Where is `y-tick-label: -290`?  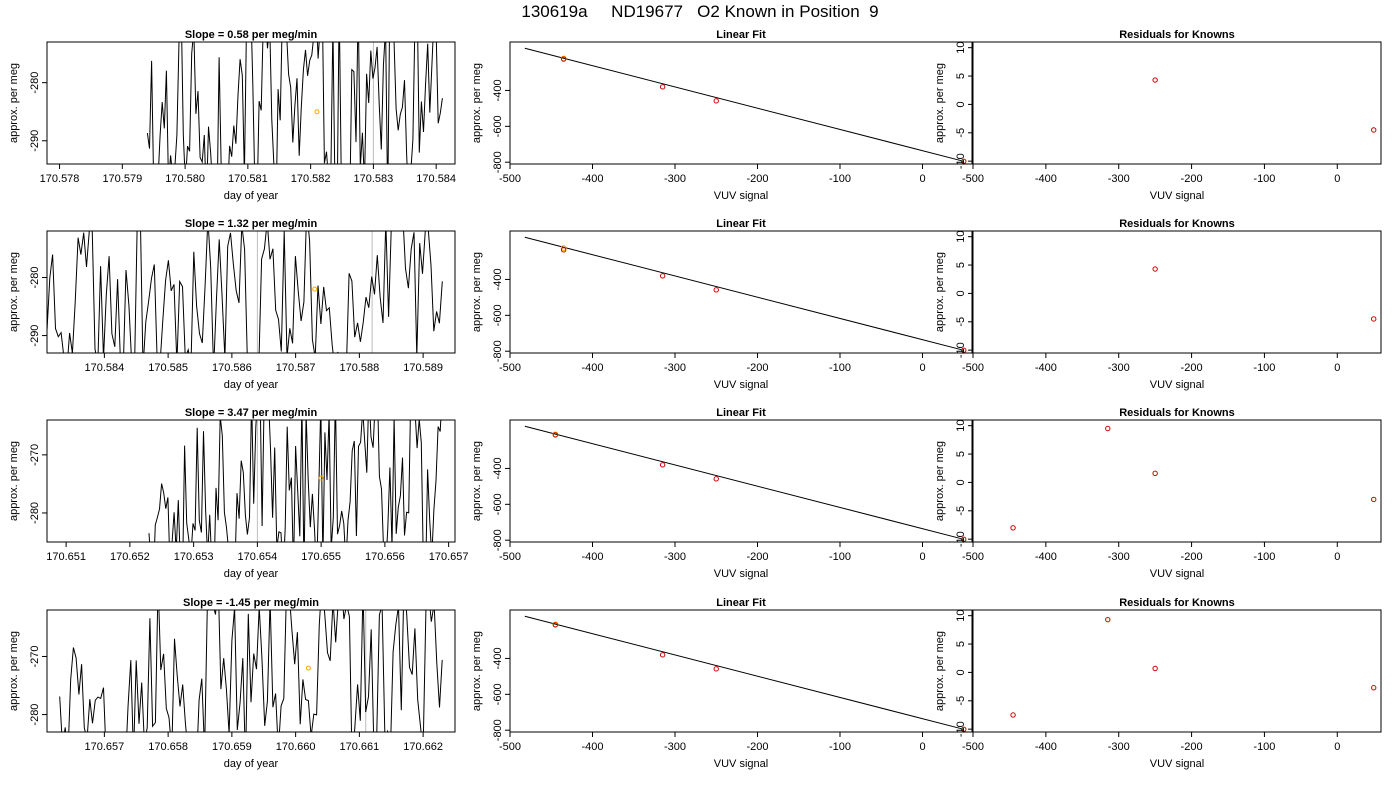 y-tick-label: -290 is located at coordinates (35, 336).